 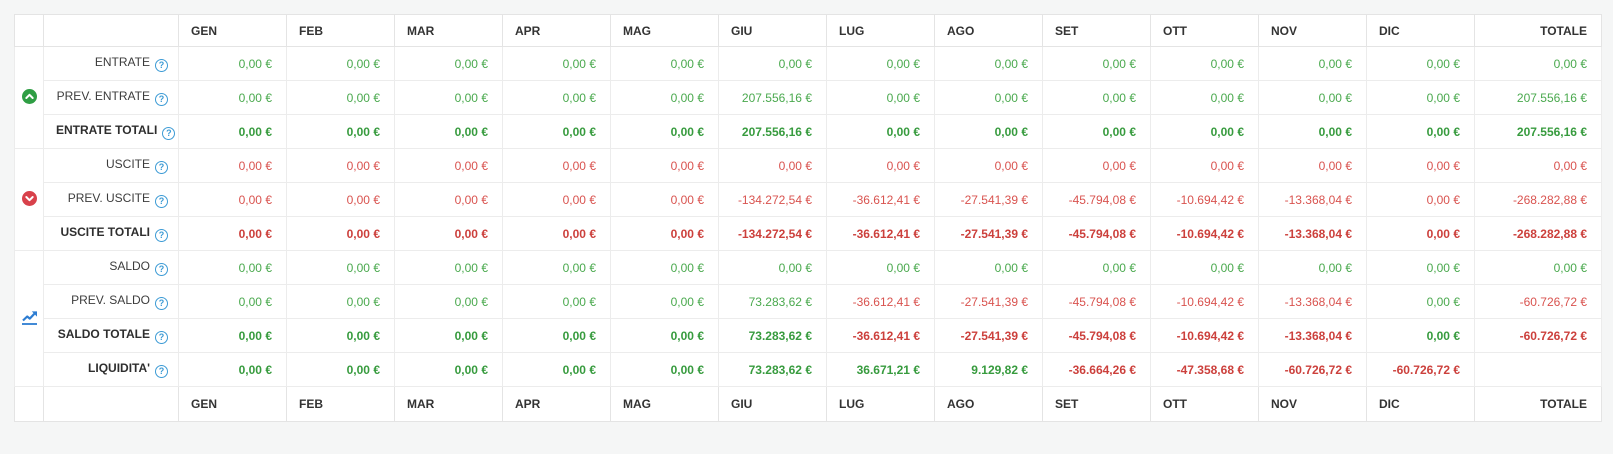 What do you see at coordinates (772, 199) in the screenshot?
I see `value-cell: -134.272,54 €` at bounding box center [772, 199].